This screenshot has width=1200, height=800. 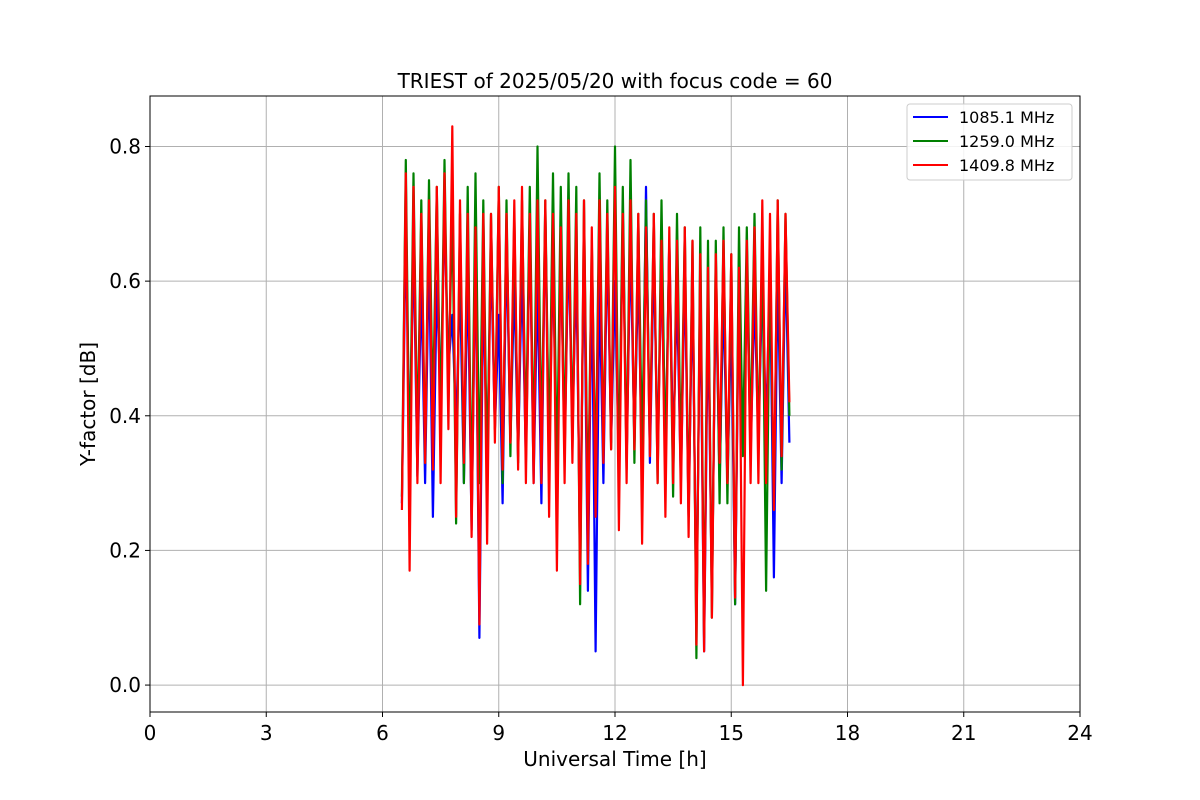 What do you see at coordinates (125, 281) in the screenshot?
I see `y-tick-label: 0.6` at bounding box center [125, 281].